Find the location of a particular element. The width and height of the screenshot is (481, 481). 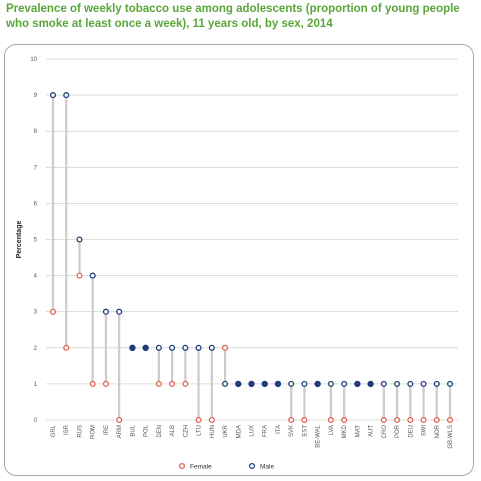

x-tick-label: MDA is located at coordinates (239, 431).